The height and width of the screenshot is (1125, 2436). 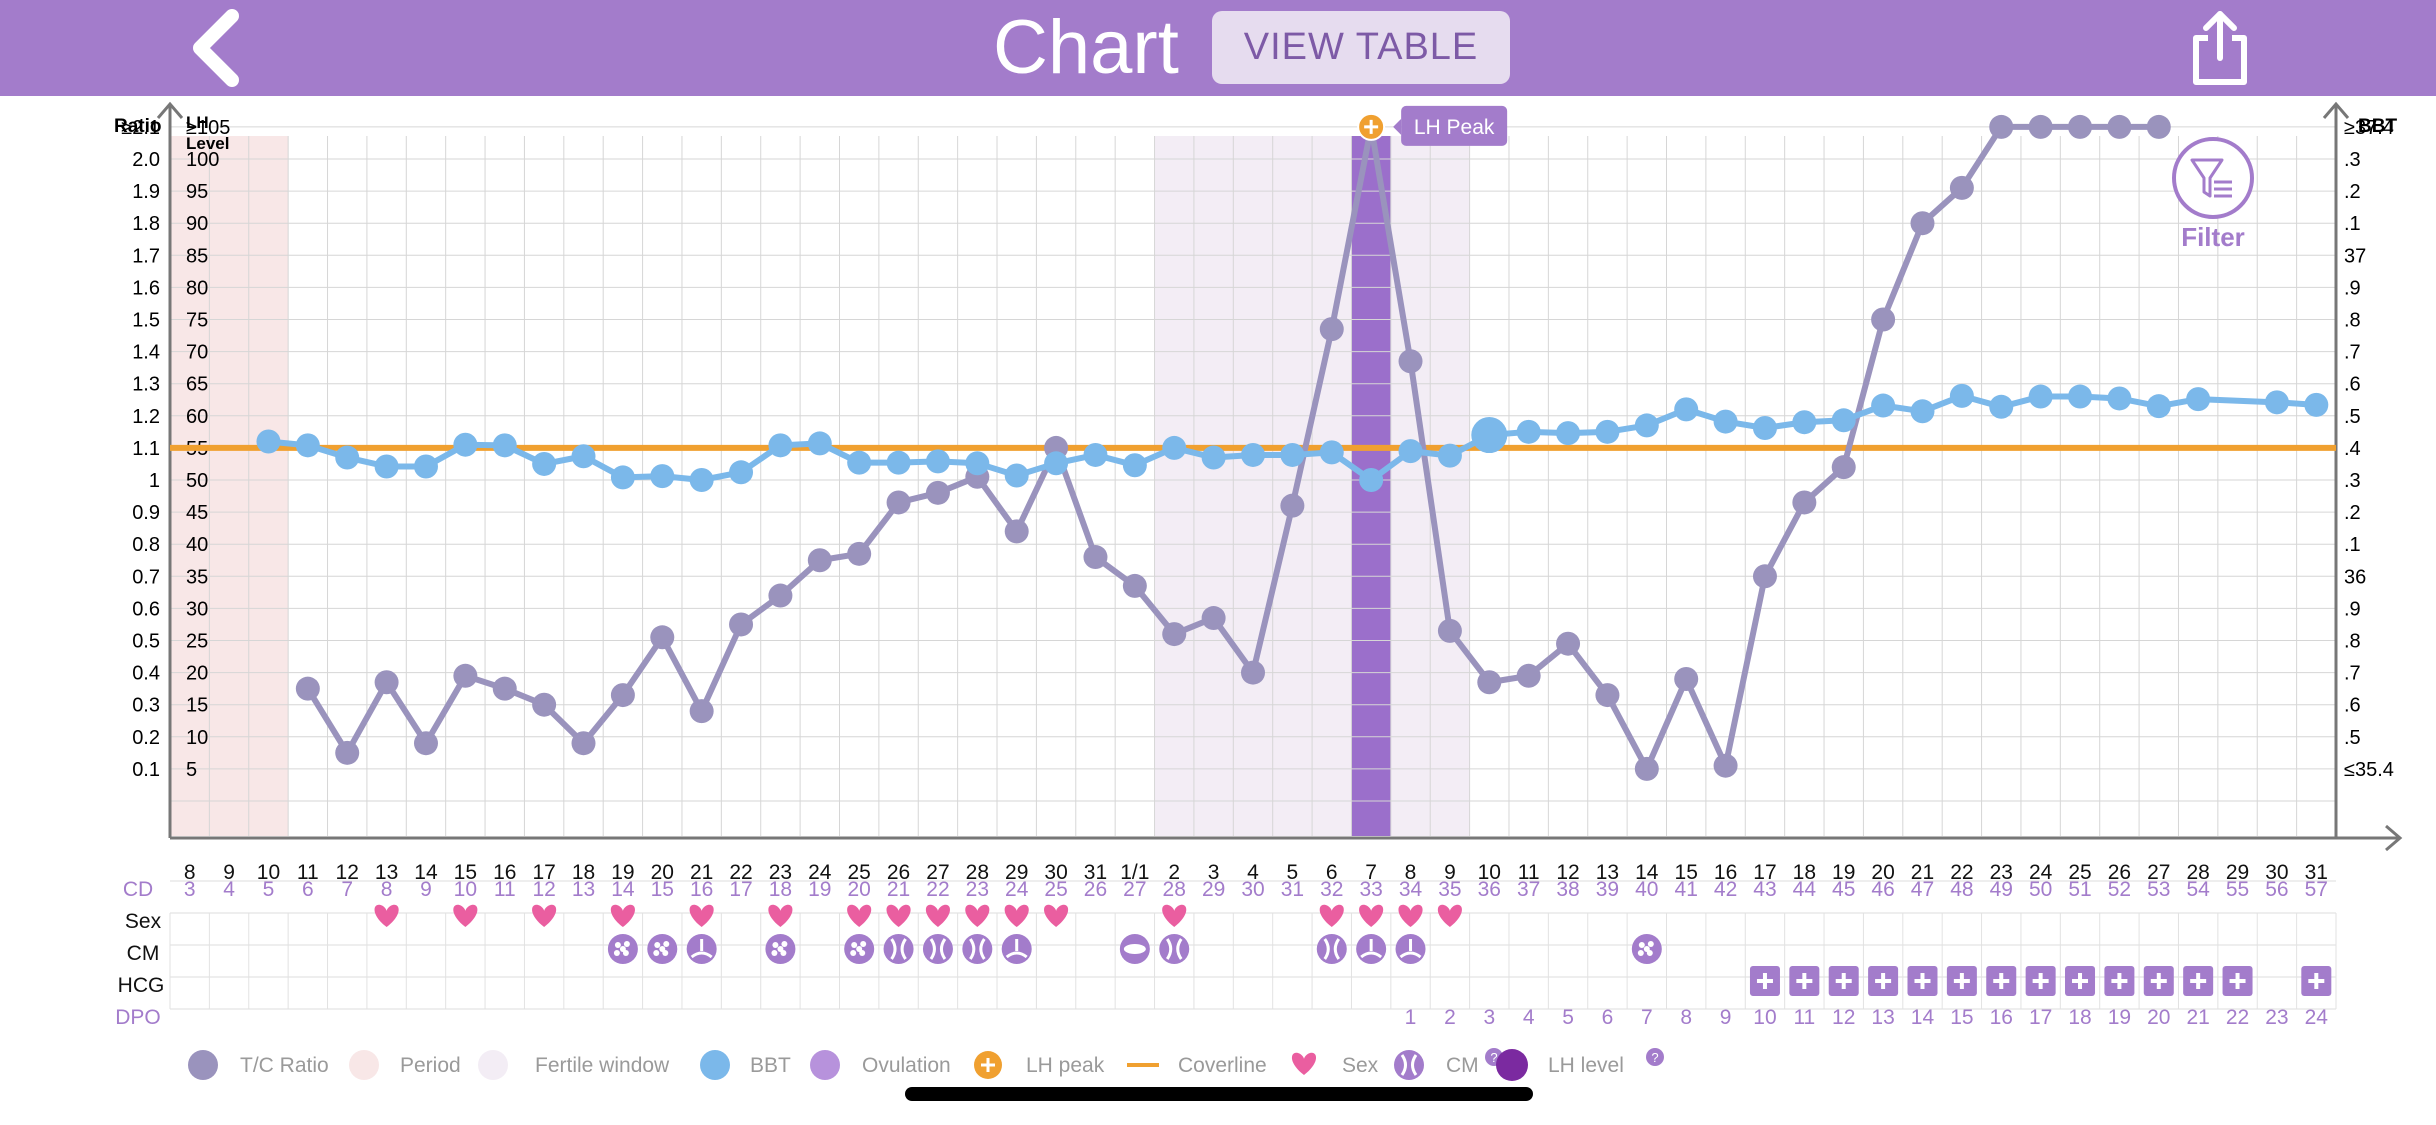 I want to click on bbt-tick-label: .9, so click(x=2352, y=288).